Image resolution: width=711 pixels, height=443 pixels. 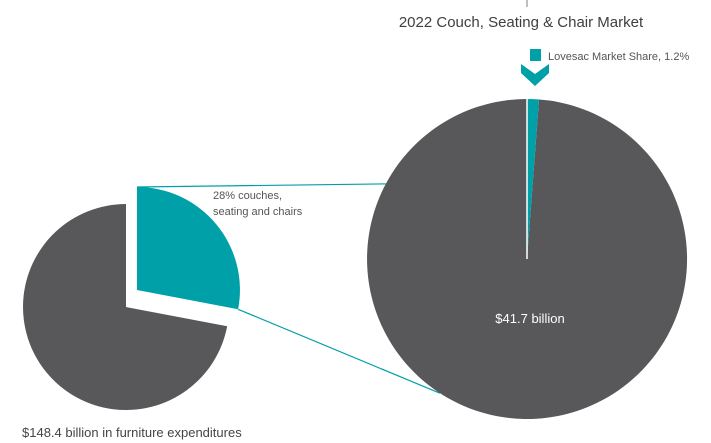 What do you see at coordinates (521, 22) in the screenshot?
I see `chart-title: 2022 Couch, Seating & Chair Market` at bounding box center [521, 22].